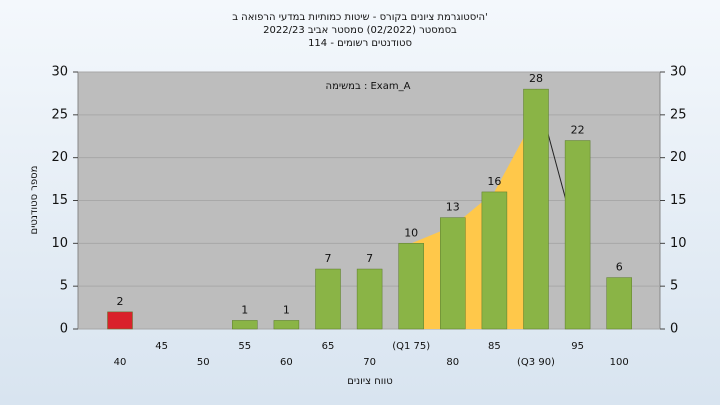 The height and width of the screenshot is (405, 720). What do you see at coordinates (360, 30) in the screenshot?
I see `chart-subtitle: בסמסטר (02/2022) סמסטר אביב 2022/23` at bounding box center [360, 30].